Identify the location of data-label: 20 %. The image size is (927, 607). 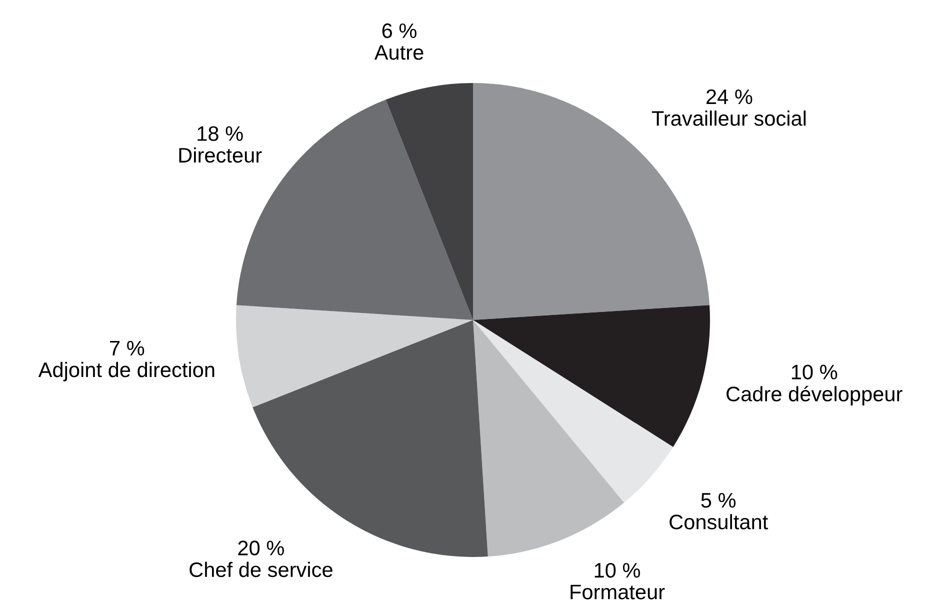
(261, 548).